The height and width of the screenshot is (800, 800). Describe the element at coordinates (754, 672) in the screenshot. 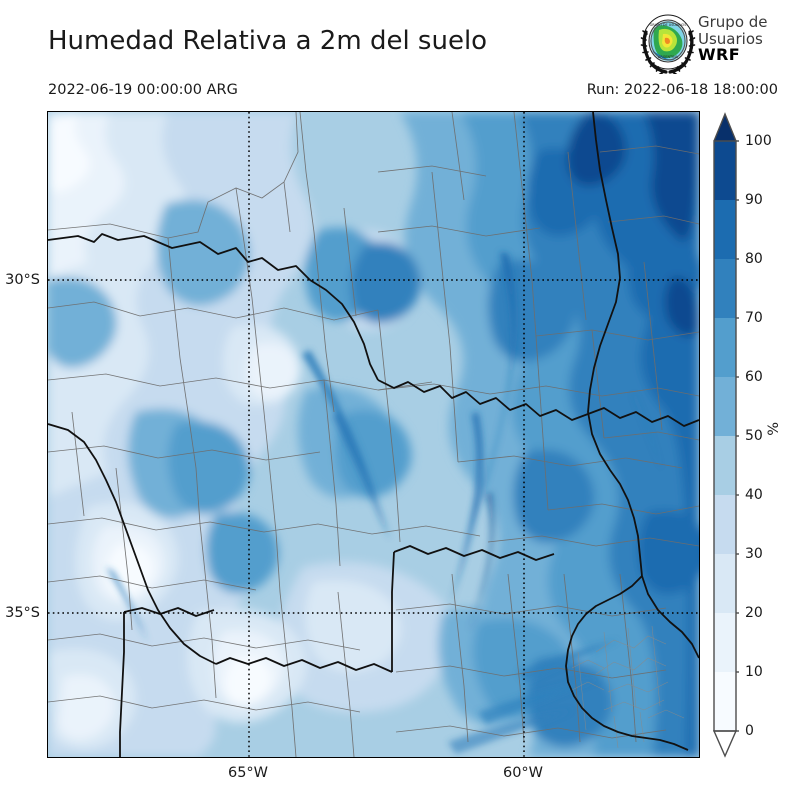

I see `colorbar-tick-10: 10` at that location.